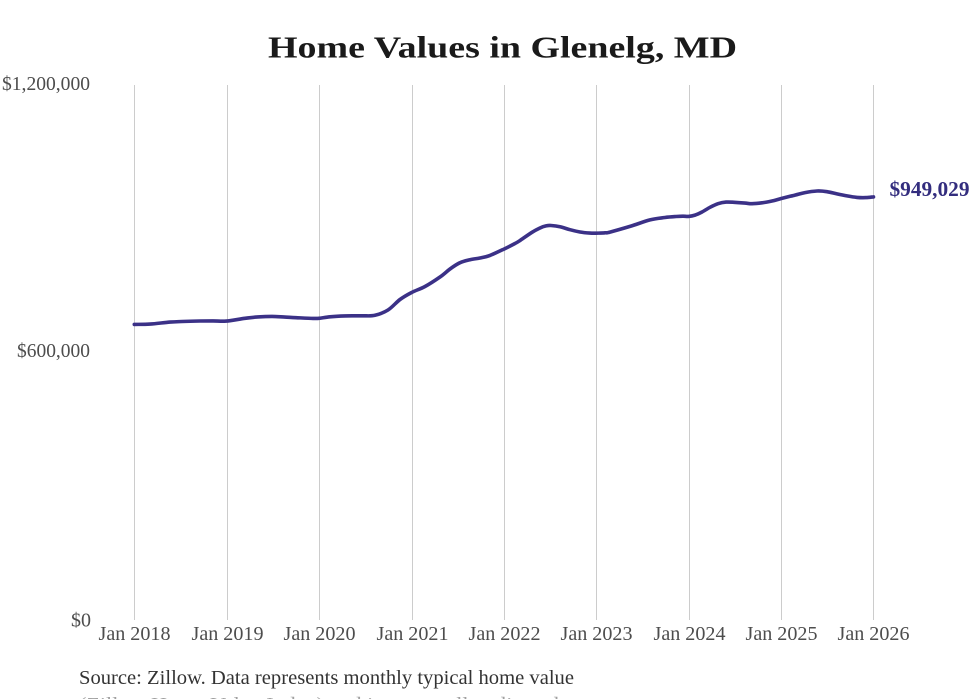 The image size is (980, 699). Describe the element at coordinates (874, 634) in the screenshot. I see `svg-text: Jan 2026` at that location.